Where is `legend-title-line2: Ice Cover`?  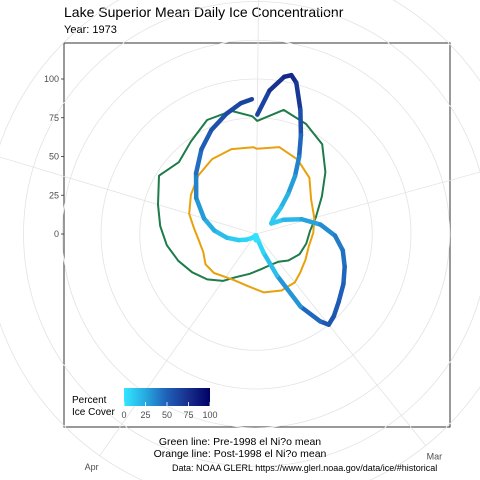 legend-title-line2: Ice Cover is located at coordinates (93, 412).